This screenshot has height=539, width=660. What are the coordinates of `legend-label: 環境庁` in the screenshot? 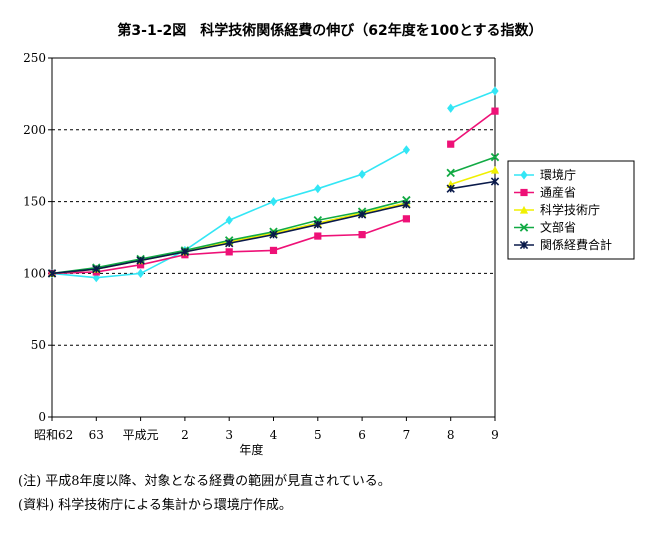 It's located at (558, 174).